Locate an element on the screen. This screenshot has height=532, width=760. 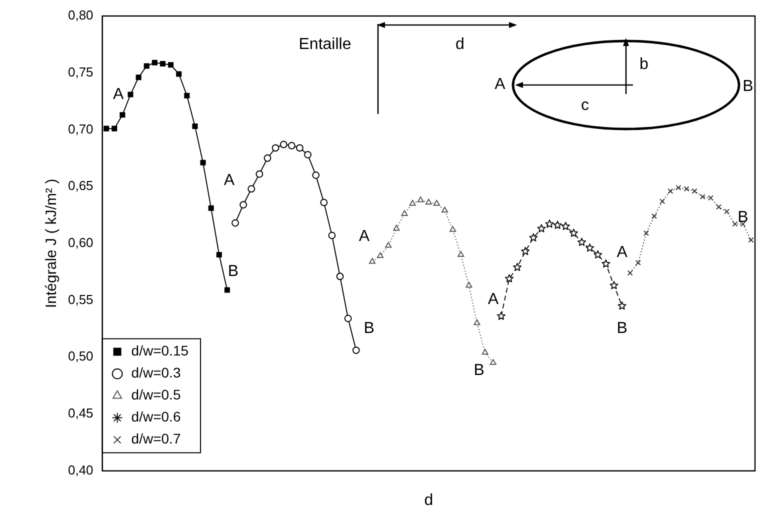
annotation: c is located at coordinates (585, 106).